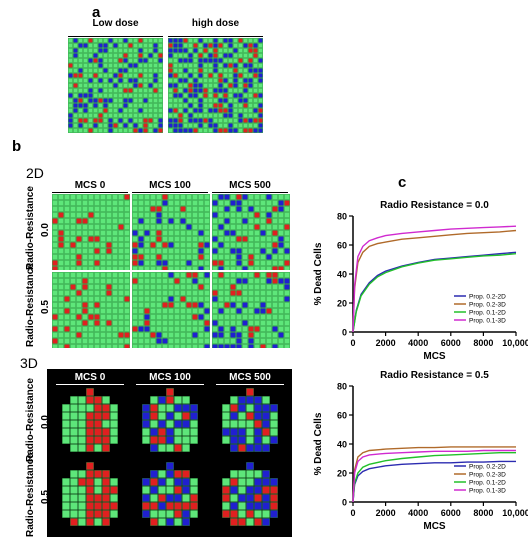 This screenshot has height=551, width=530. I want to click on tile-2d-rr05-mcs100, so click(171, 310).